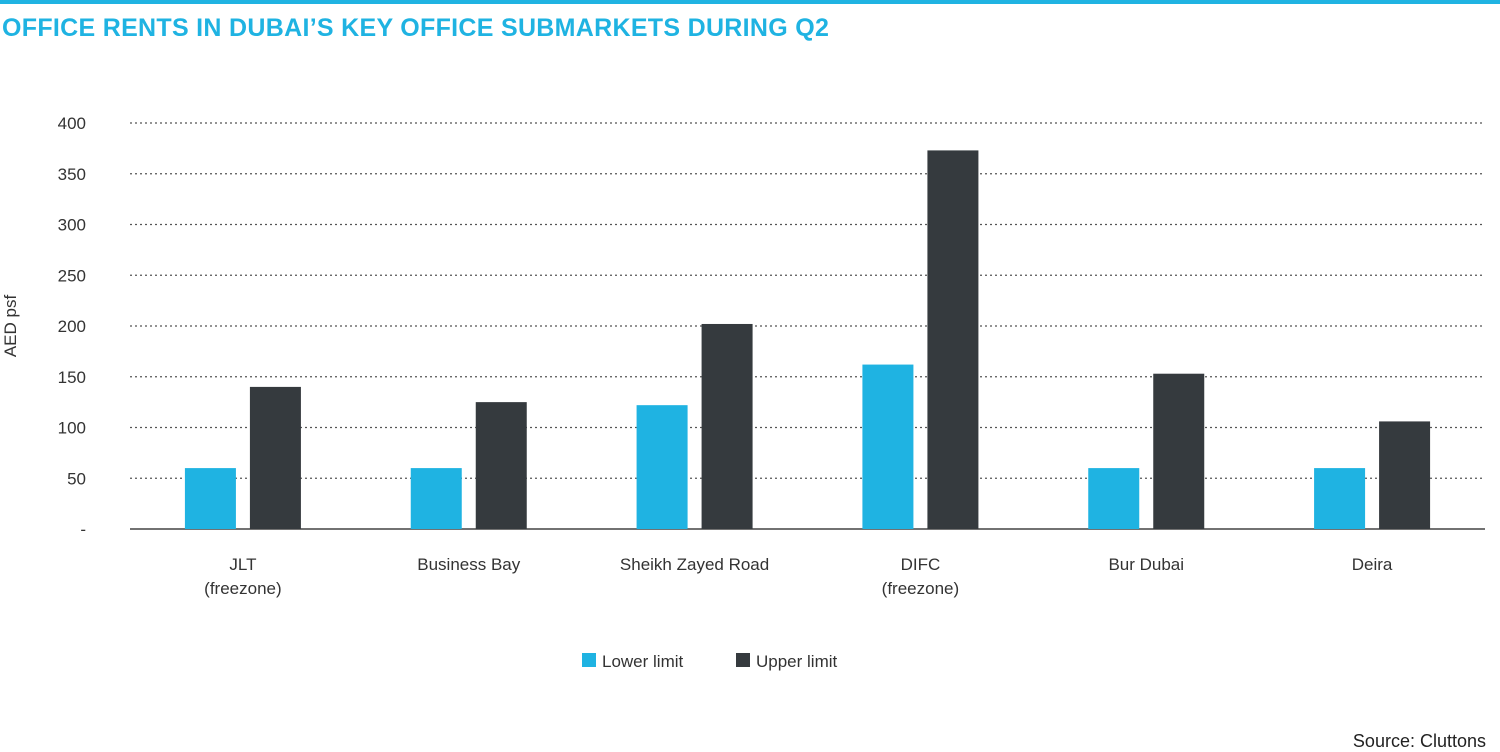  I want to click on y-axis-label: AED psf, so click(10, 326).